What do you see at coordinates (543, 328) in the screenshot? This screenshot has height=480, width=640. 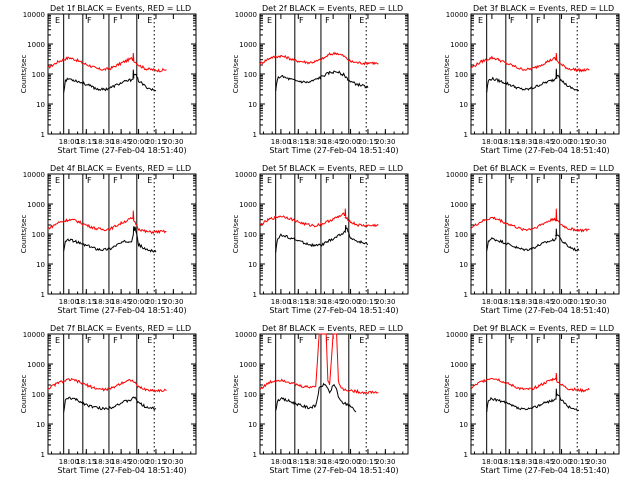 I see `panel-title: Det 9f BLACK = Events, RED = LLD` at bounding box center [543, 328].